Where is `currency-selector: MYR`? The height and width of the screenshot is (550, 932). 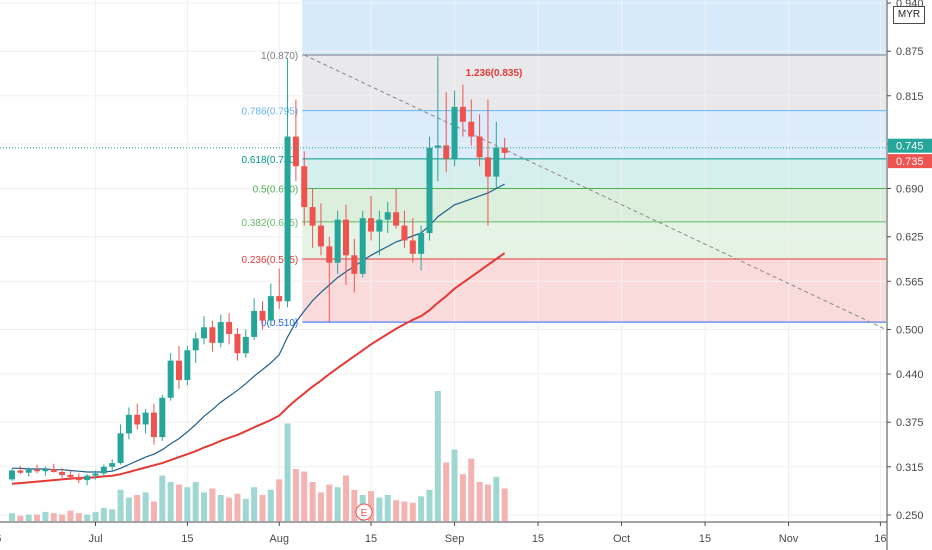
currency-selector: MYR is located at coordinates (909, 15).